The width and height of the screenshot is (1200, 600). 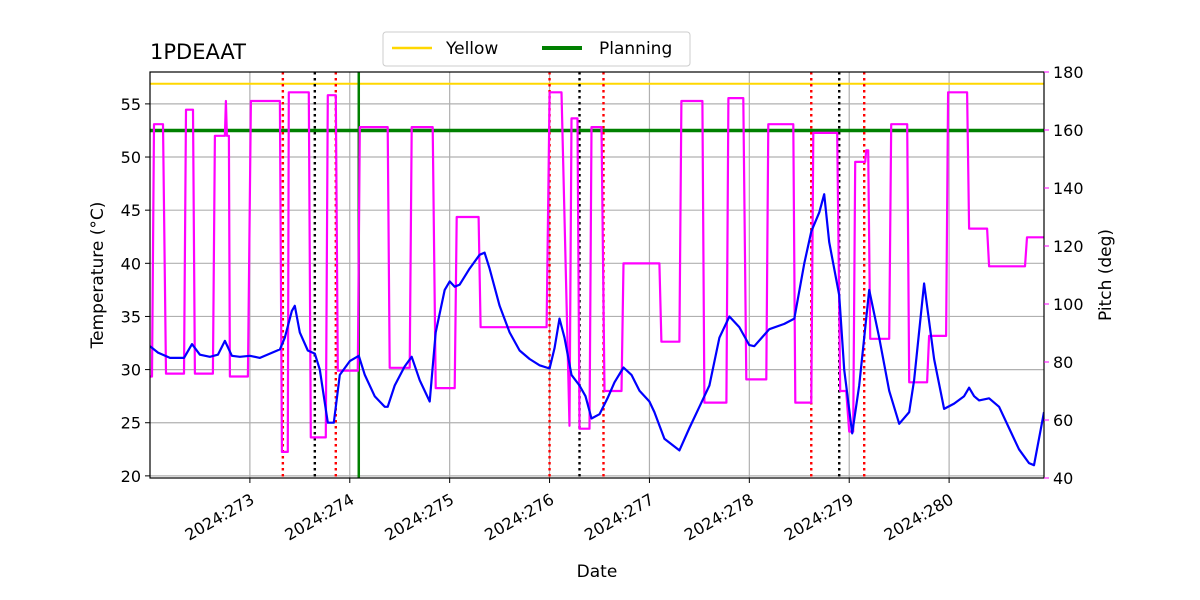 What do you see at coordinates (131, 210) in the screenshot?
I see `y-tick-label: 45` at bounding box center [131, 210].